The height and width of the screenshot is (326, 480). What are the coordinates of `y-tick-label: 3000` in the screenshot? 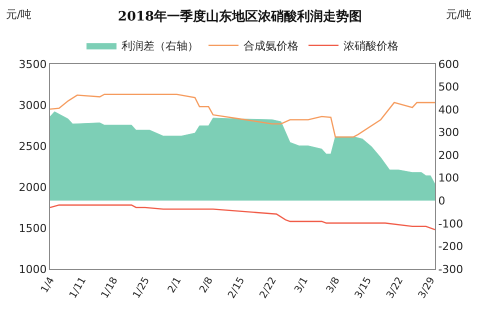 It's located at (32, 105).